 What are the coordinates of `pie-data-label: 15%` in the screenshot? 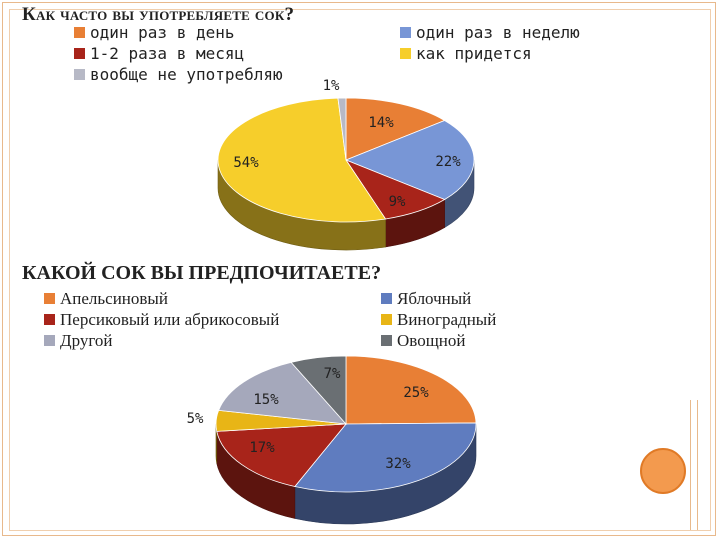 It's located at (266, 400).